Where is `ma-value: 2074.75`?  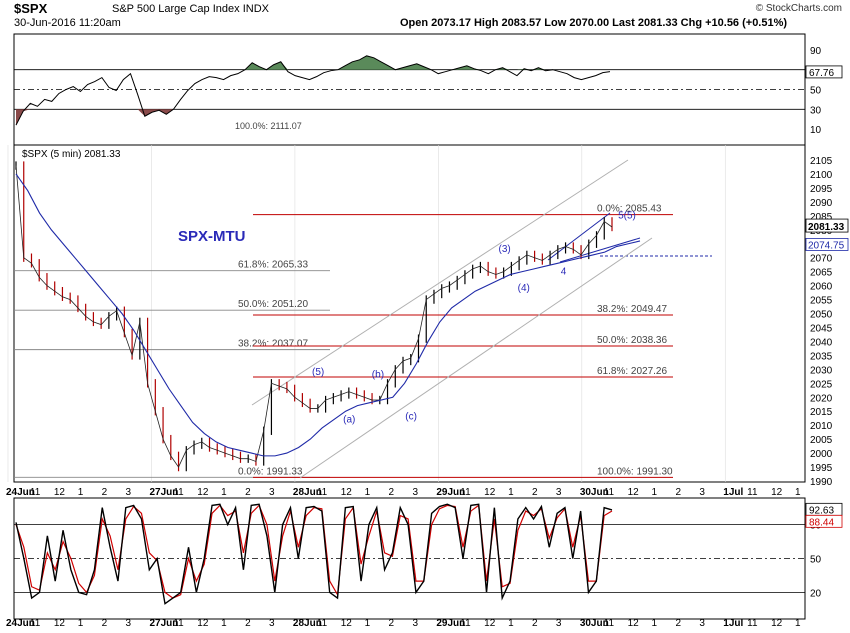 ma-value: 2074.75 is located at coordinates (826, 245).